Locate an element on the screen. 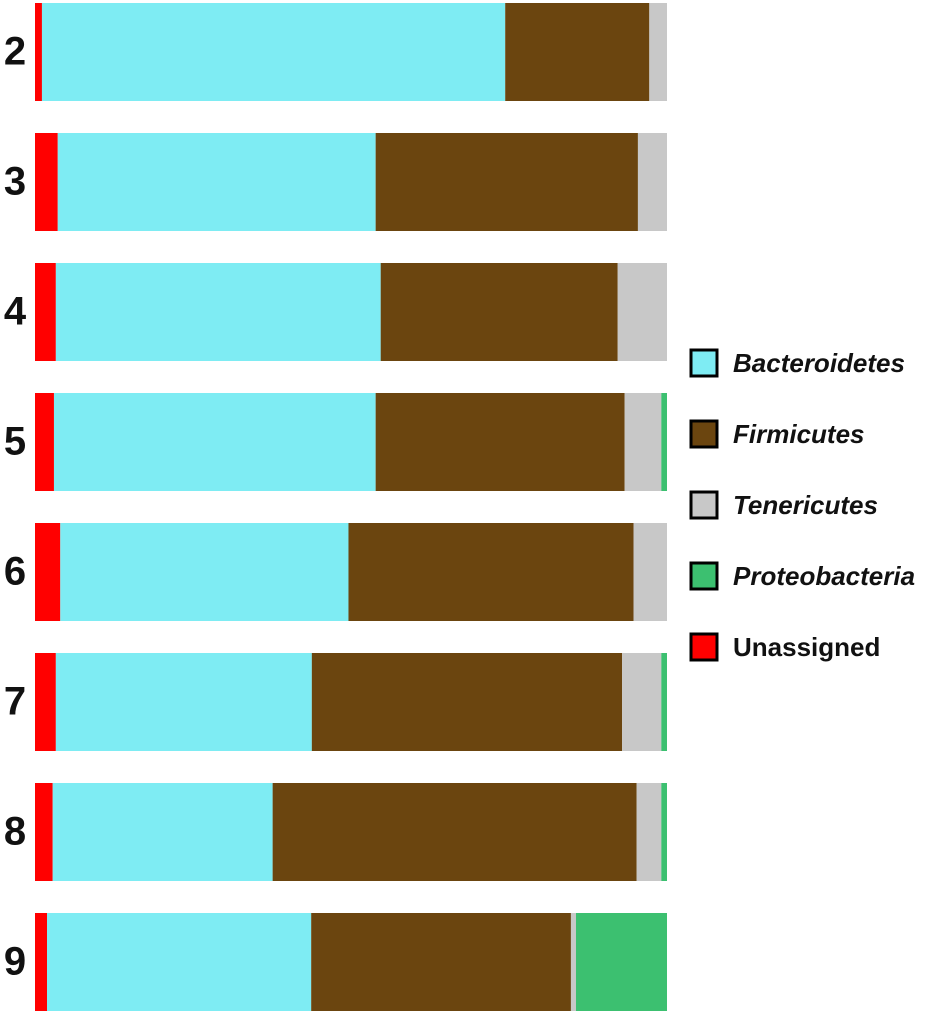  category-label: 7 is located at coordinates (15, 702).